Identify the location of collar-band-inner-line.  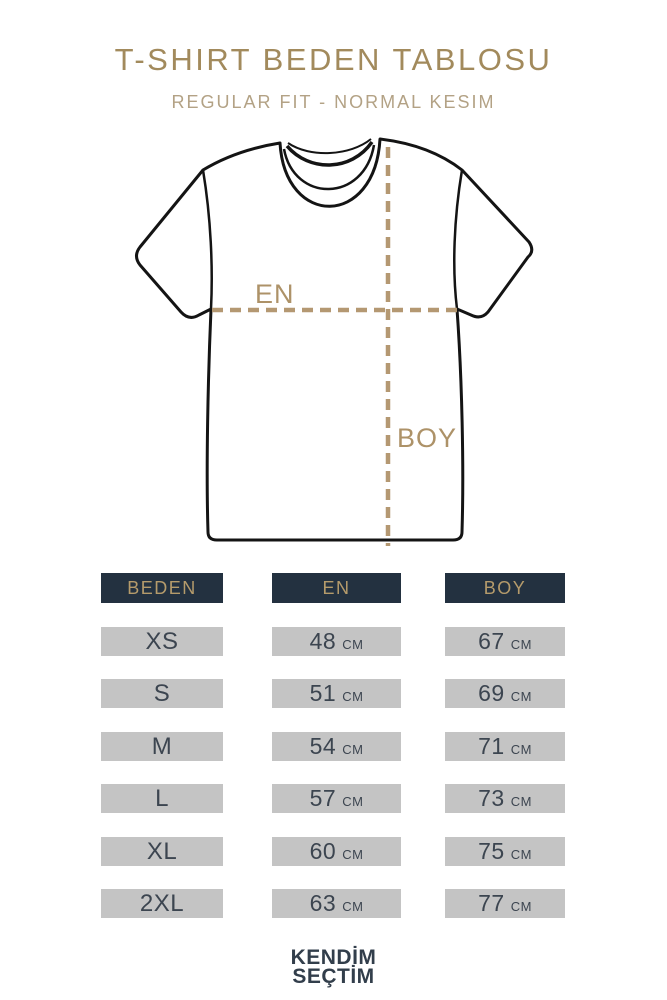
(329, 167).